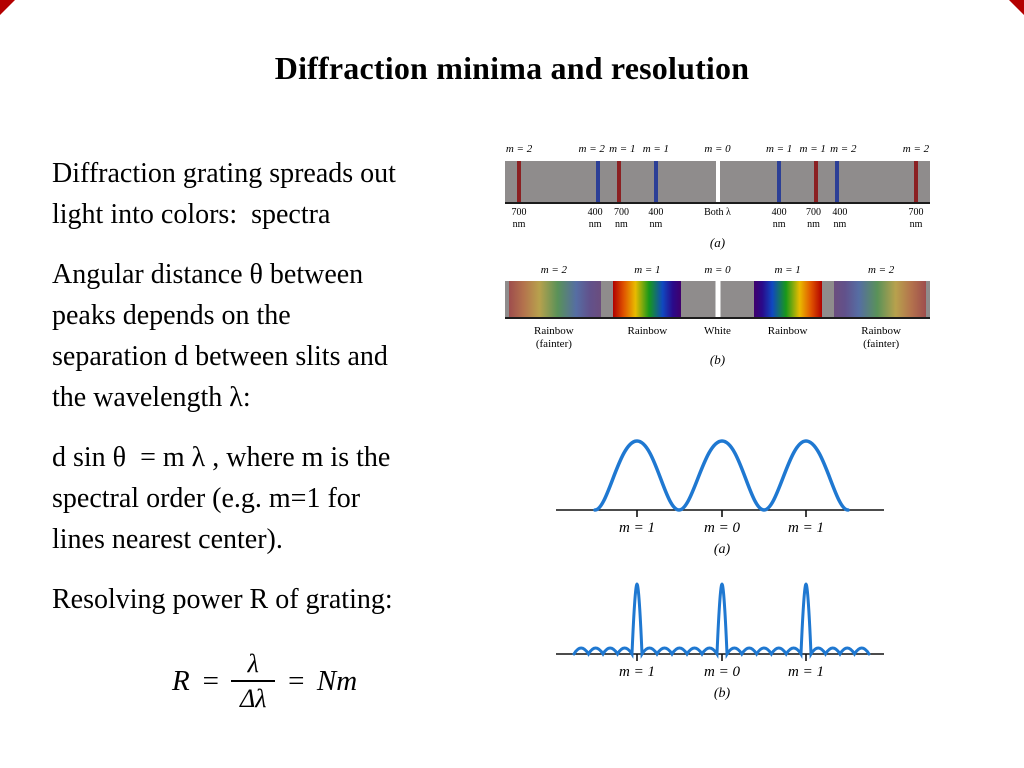 Image resolution: width=1024 pixels, height=768 pixels. I want to click on resolving-power-formula: R = λ Δλ = Nm, so click(264, 681).